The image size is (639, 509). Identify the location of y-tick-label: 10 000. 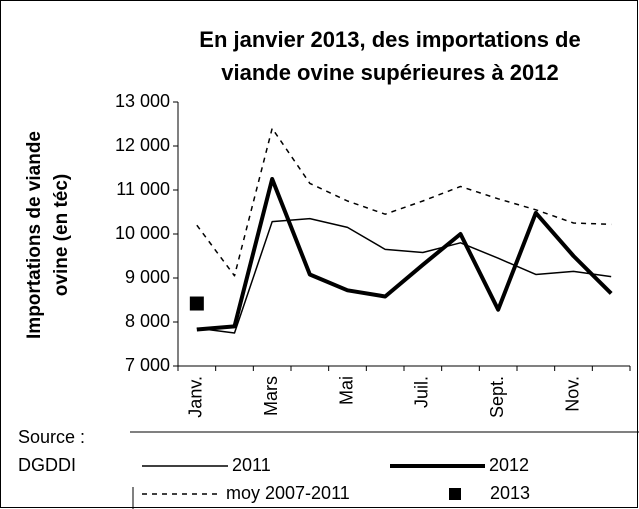
(142, 233).